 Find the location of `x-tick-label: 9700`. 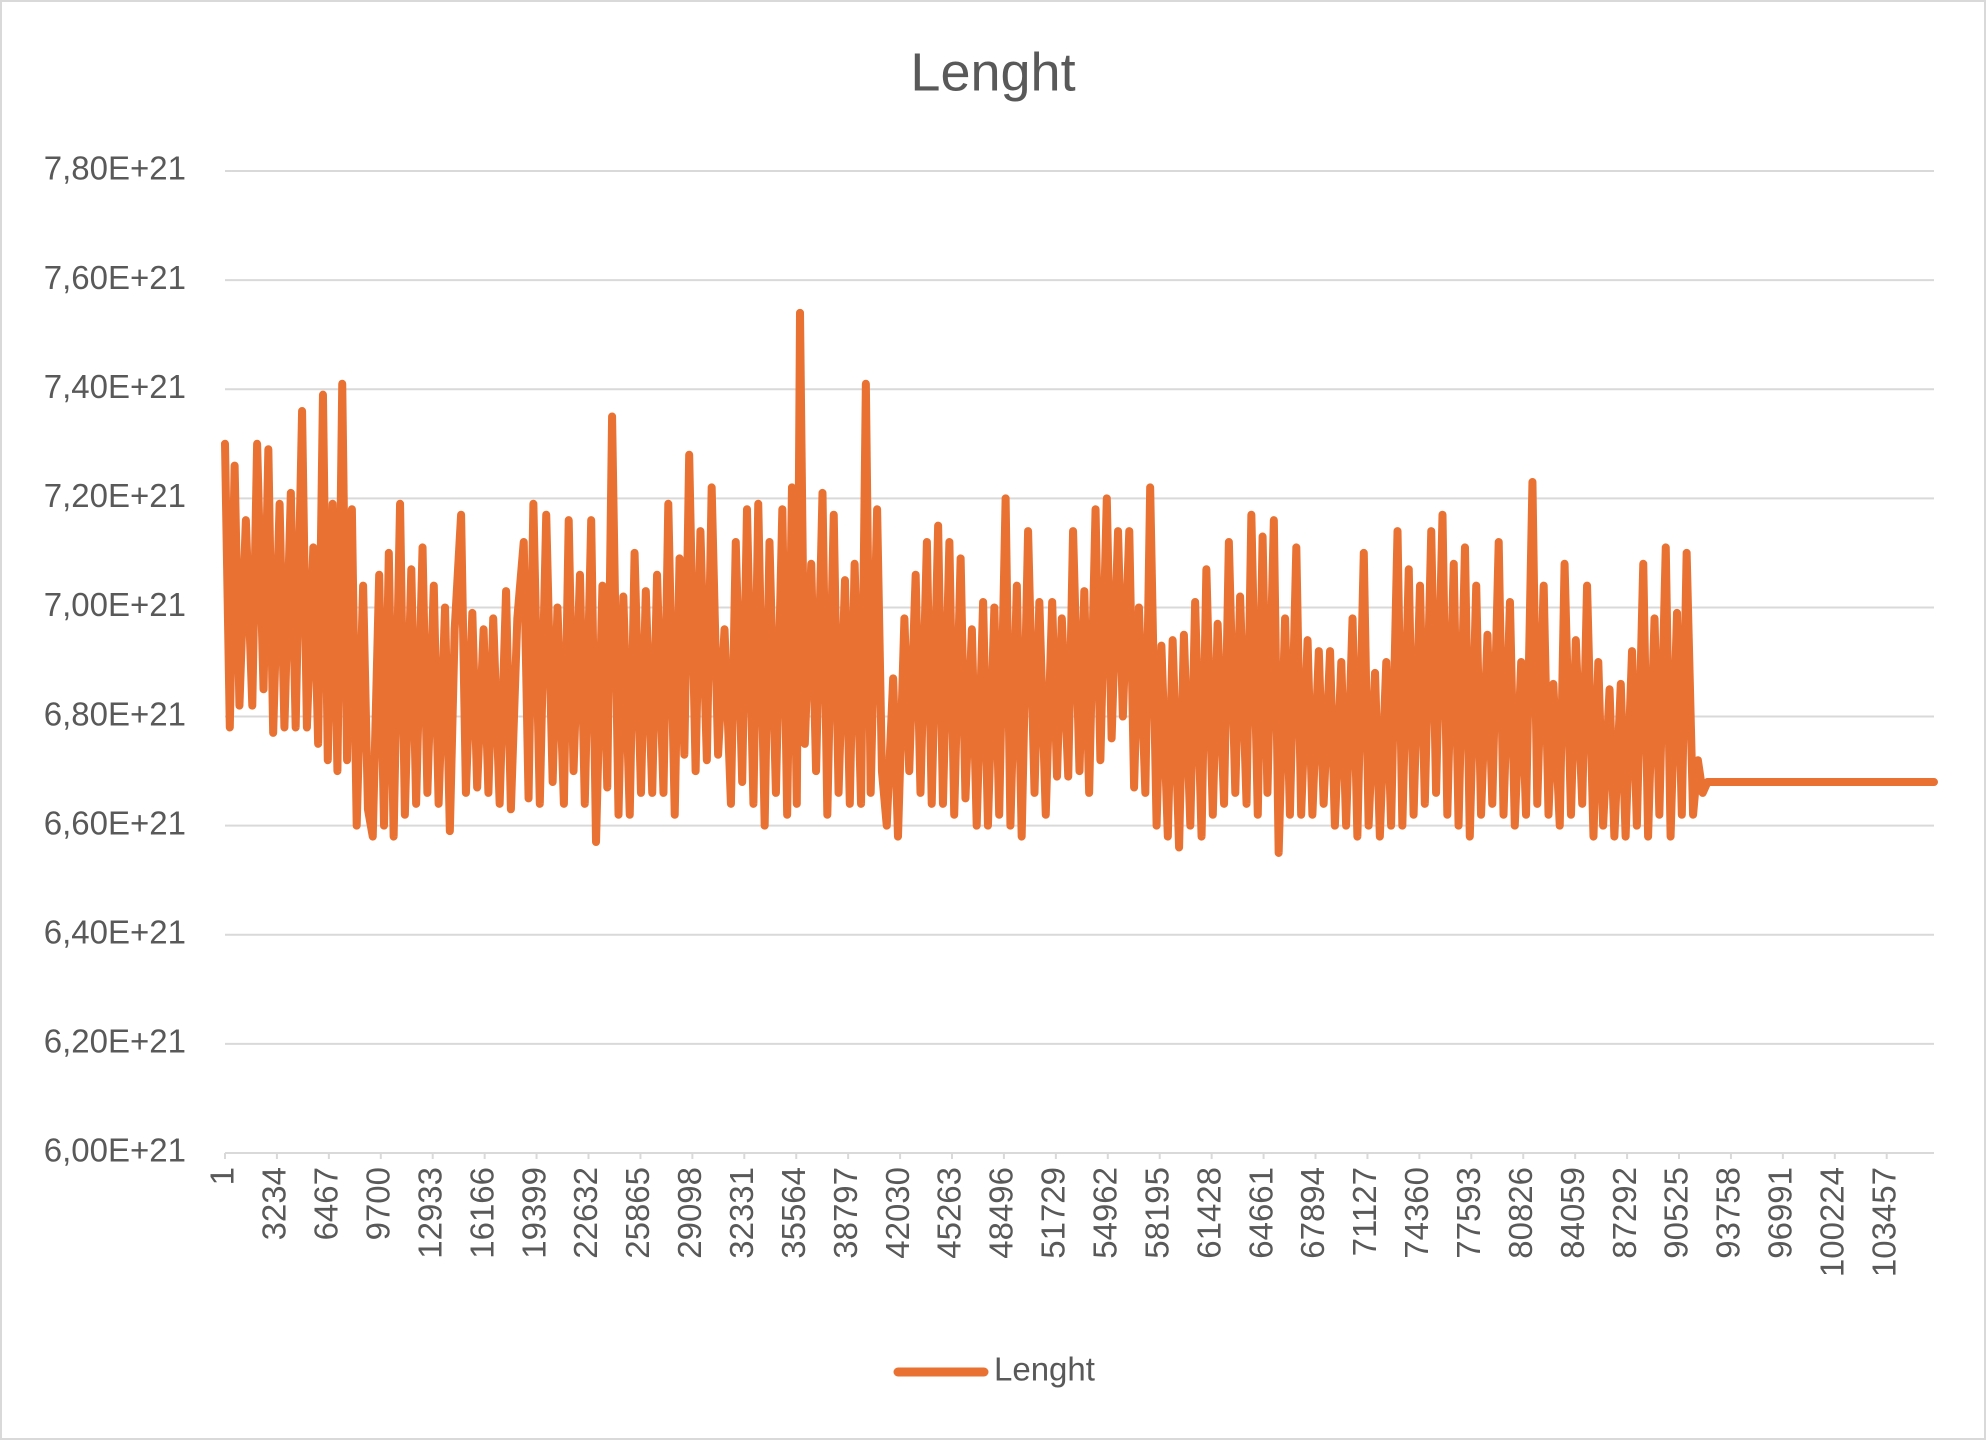

x-tick-label: 9700 is located at coordinates (378, 1203).